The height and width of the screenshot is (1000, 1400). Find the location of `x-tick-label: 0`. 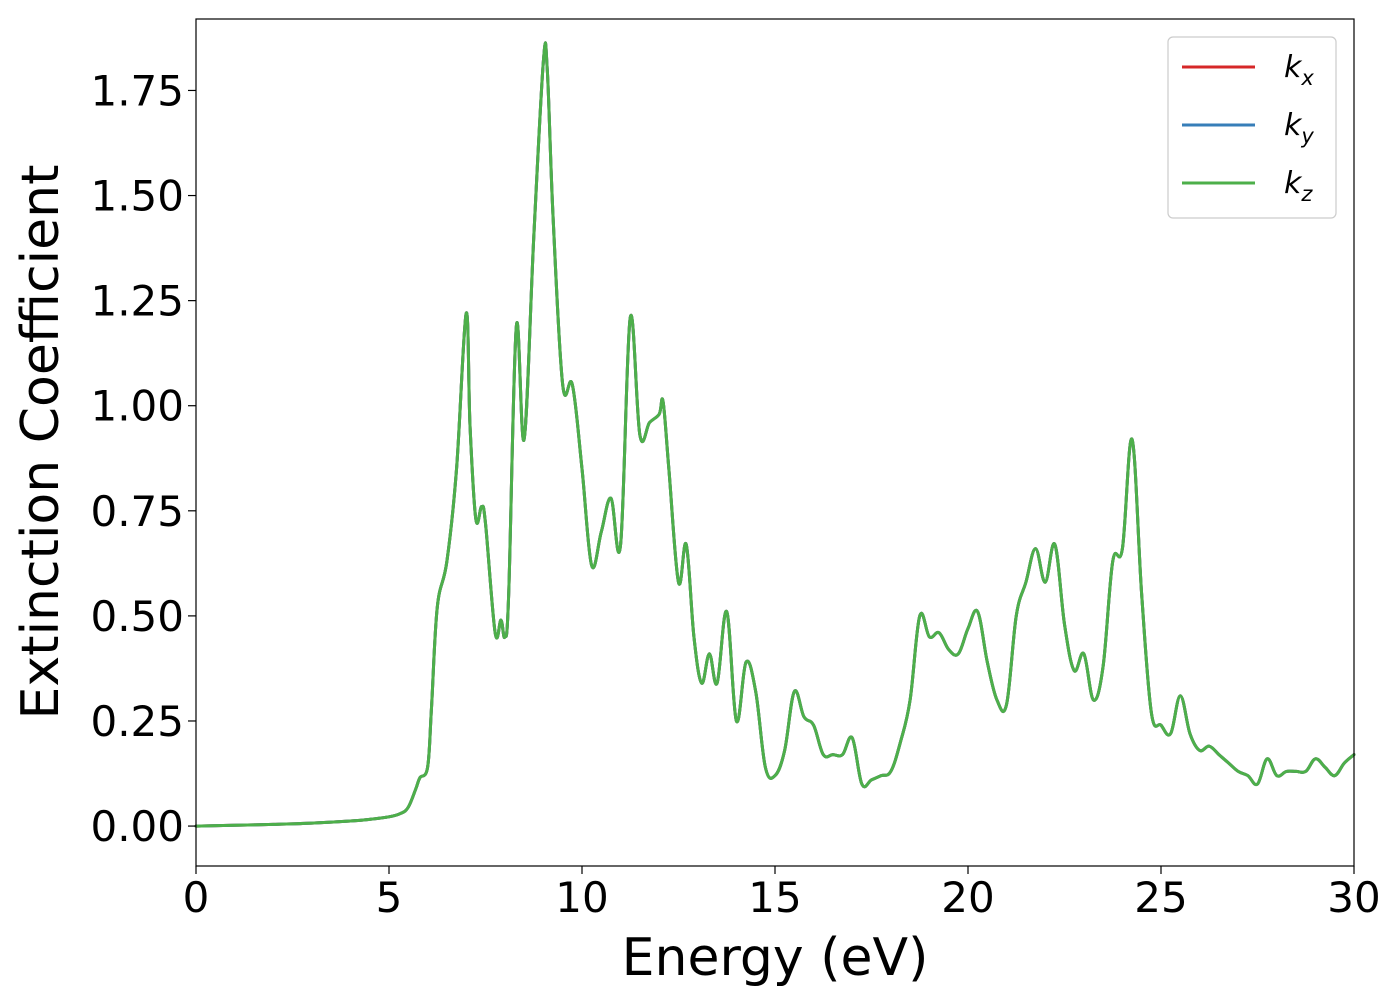

x-tick-label: 0 is located at coordinates (196, 897).